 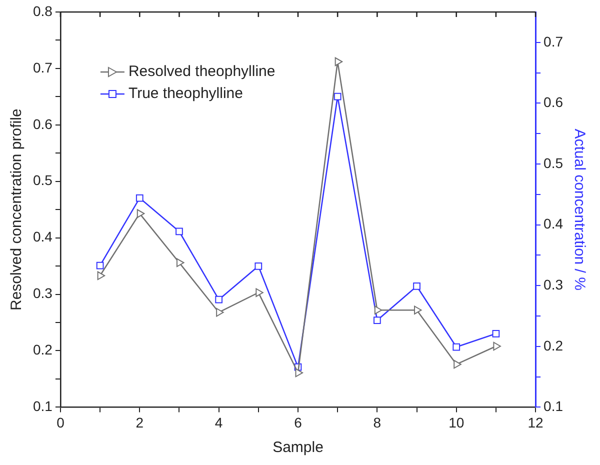 What do you see at coordinates (554, 41) in the screenshot?
I see `y2-tick-label: 0.7` at bounding box center [554, 41].